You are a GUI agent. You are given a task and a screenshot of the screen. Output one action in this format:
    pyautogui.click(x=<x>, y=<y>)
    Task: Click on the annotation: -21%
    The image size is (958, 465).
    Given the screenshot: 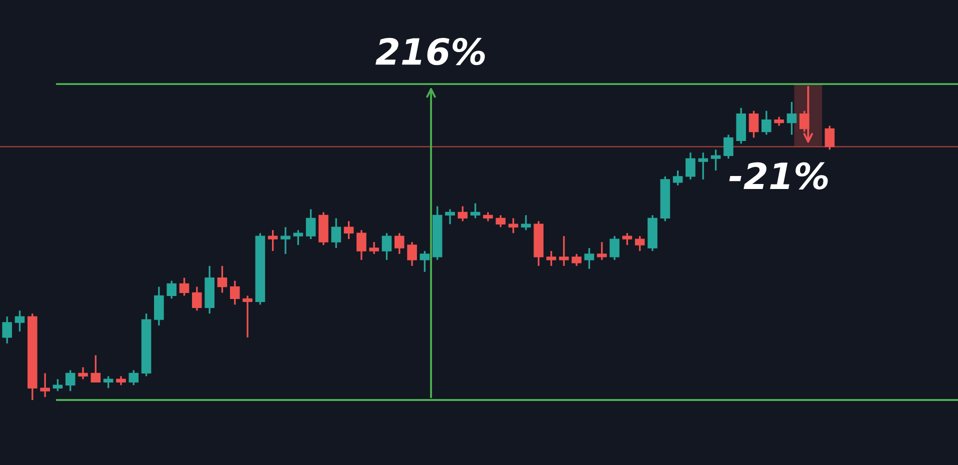 What is the action you would take?
    pyautogui.click(x=778, y=176)
    